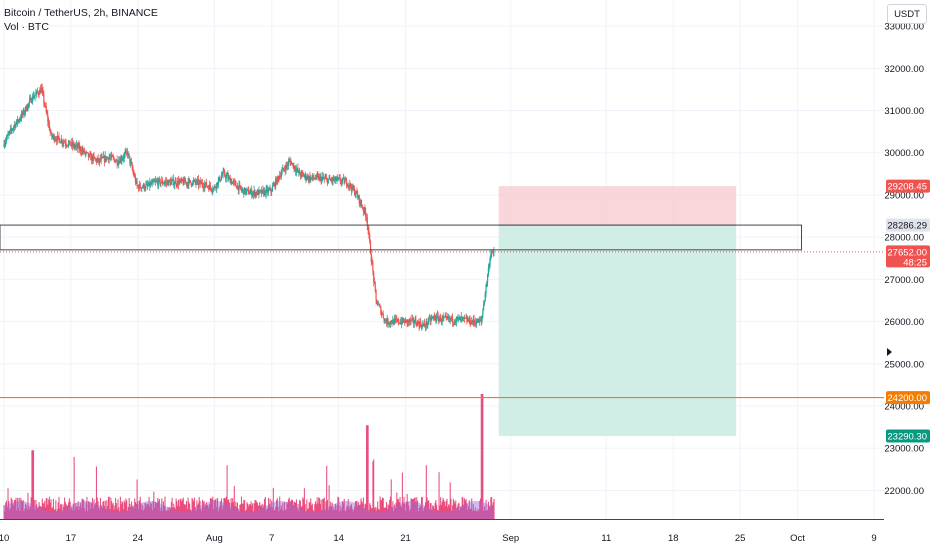 The width and height of the screenshot is (932, 550). I want to click on time-tick-label: Aug, so click(214, 538).